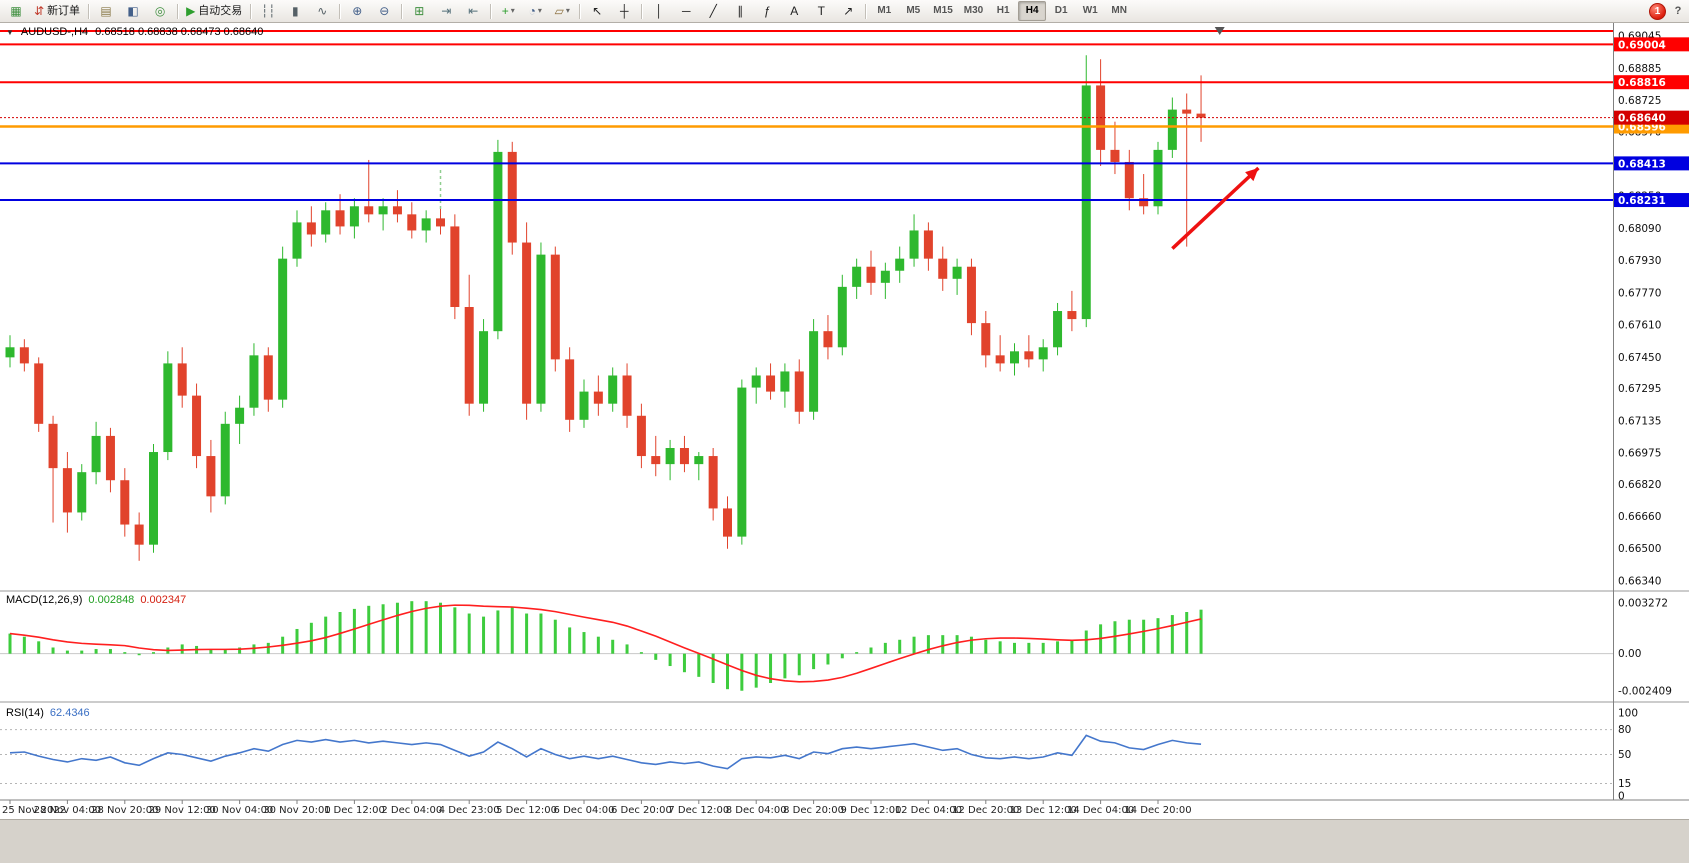 The image size is (1689, 863). Describe the element at coordinates (1219, 31) in the screenshot. I see `chart-shift-marker` at that location.